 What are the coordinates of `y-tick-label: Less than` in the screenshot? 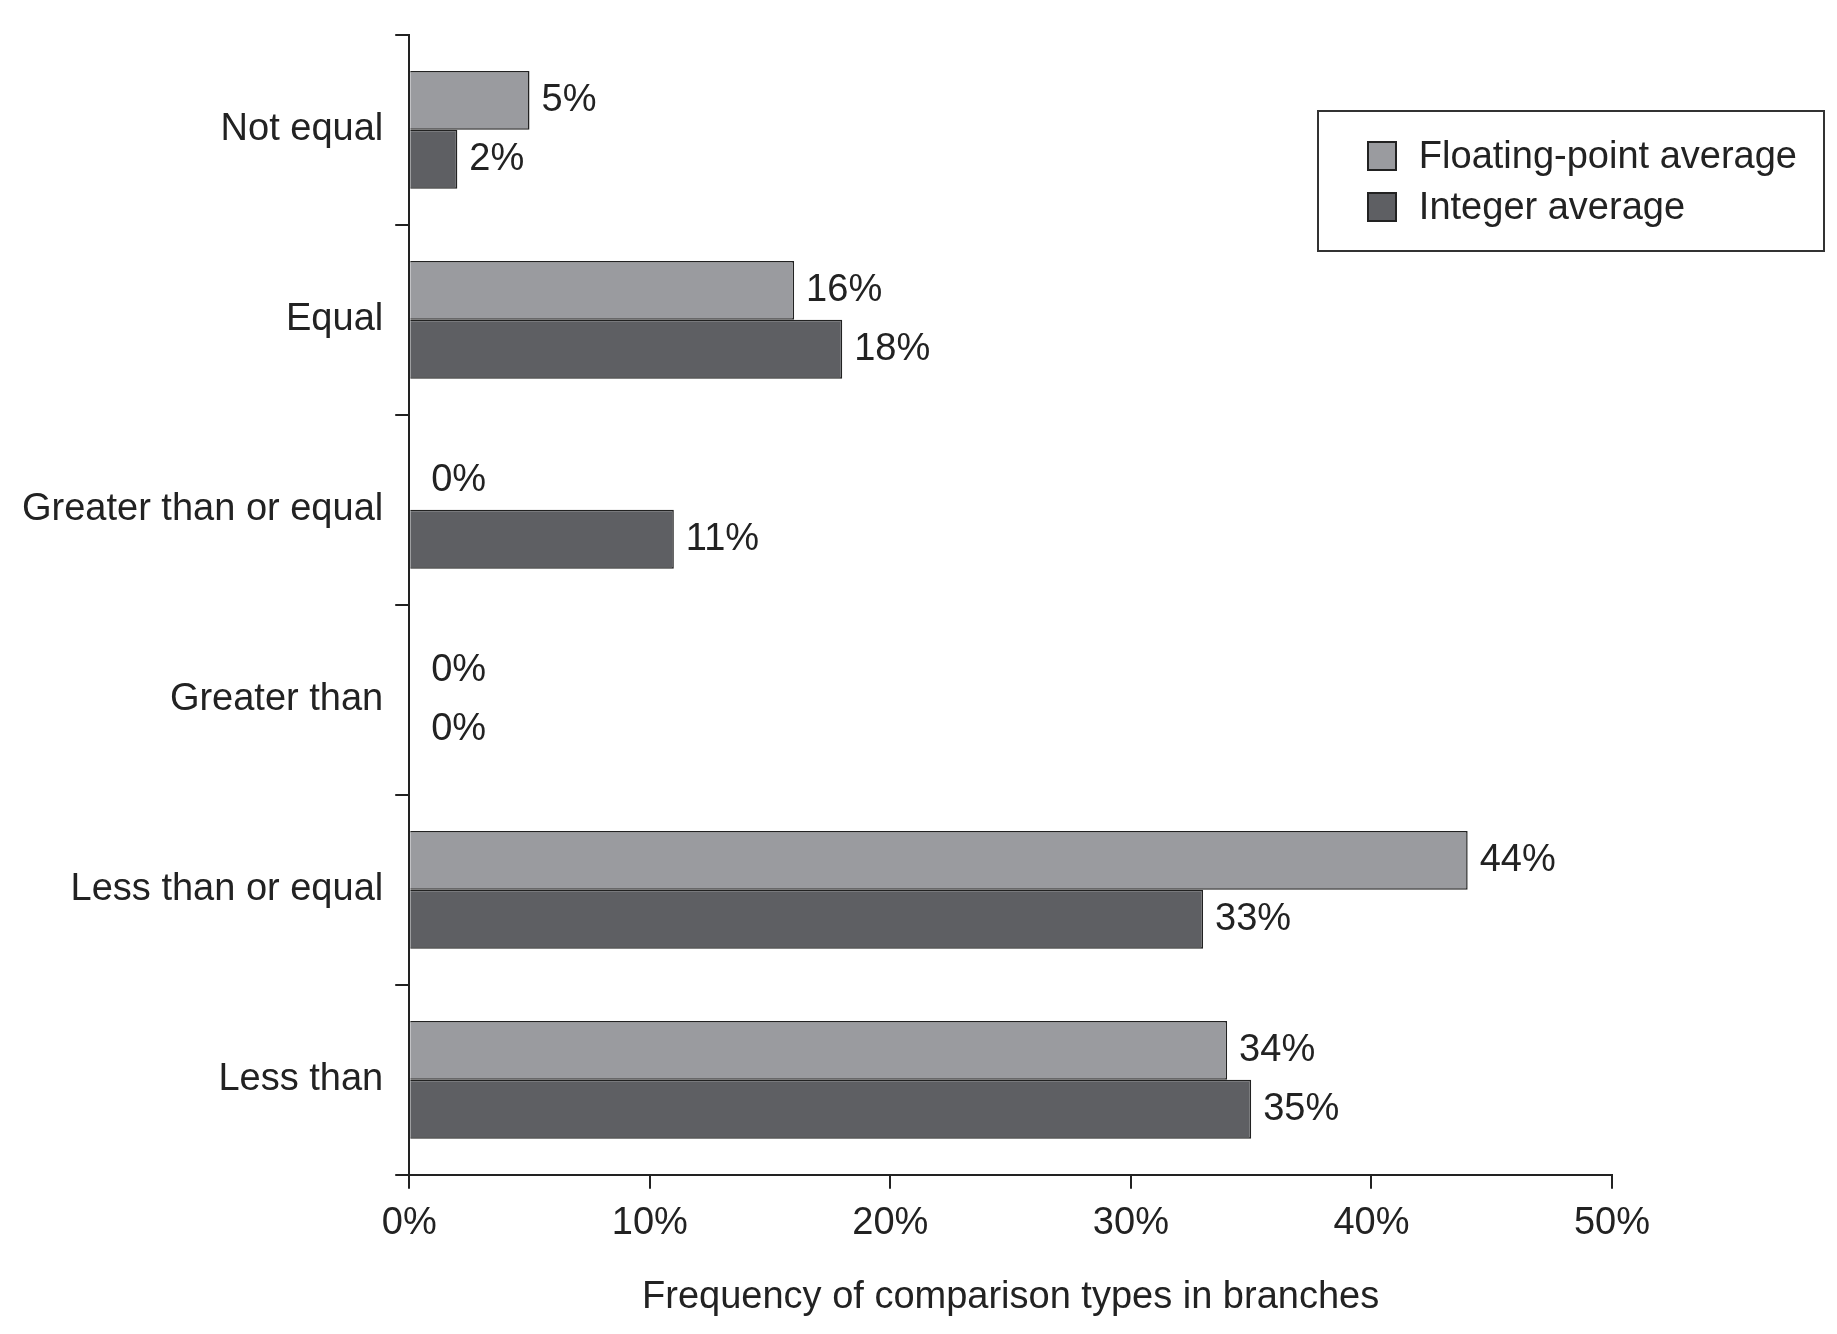 It's located at (301, 1077).